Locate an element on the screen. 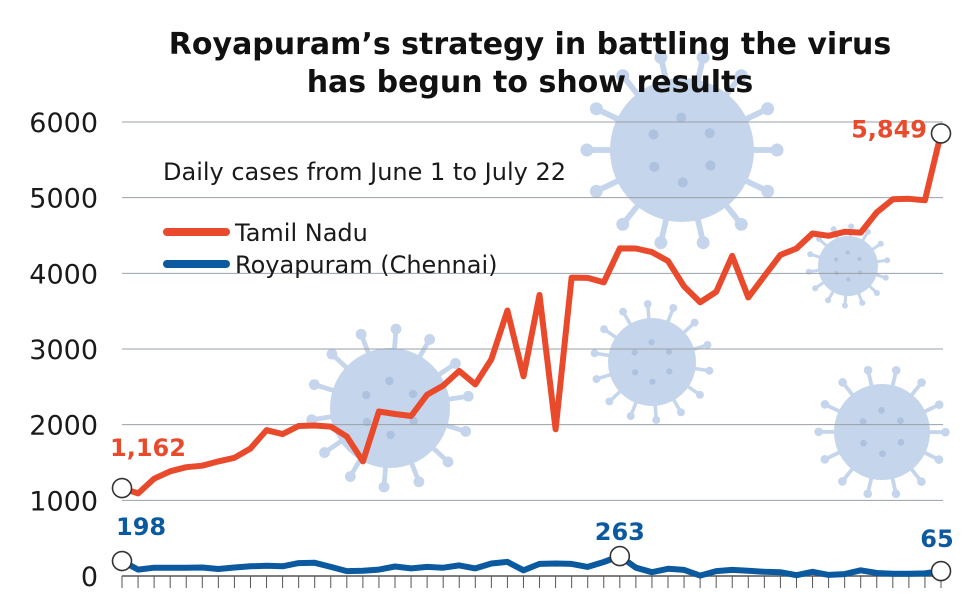 This screenshot has width=980, height=616. chart-title-line-2: has begun to show results is located at coordinates (530, 82).